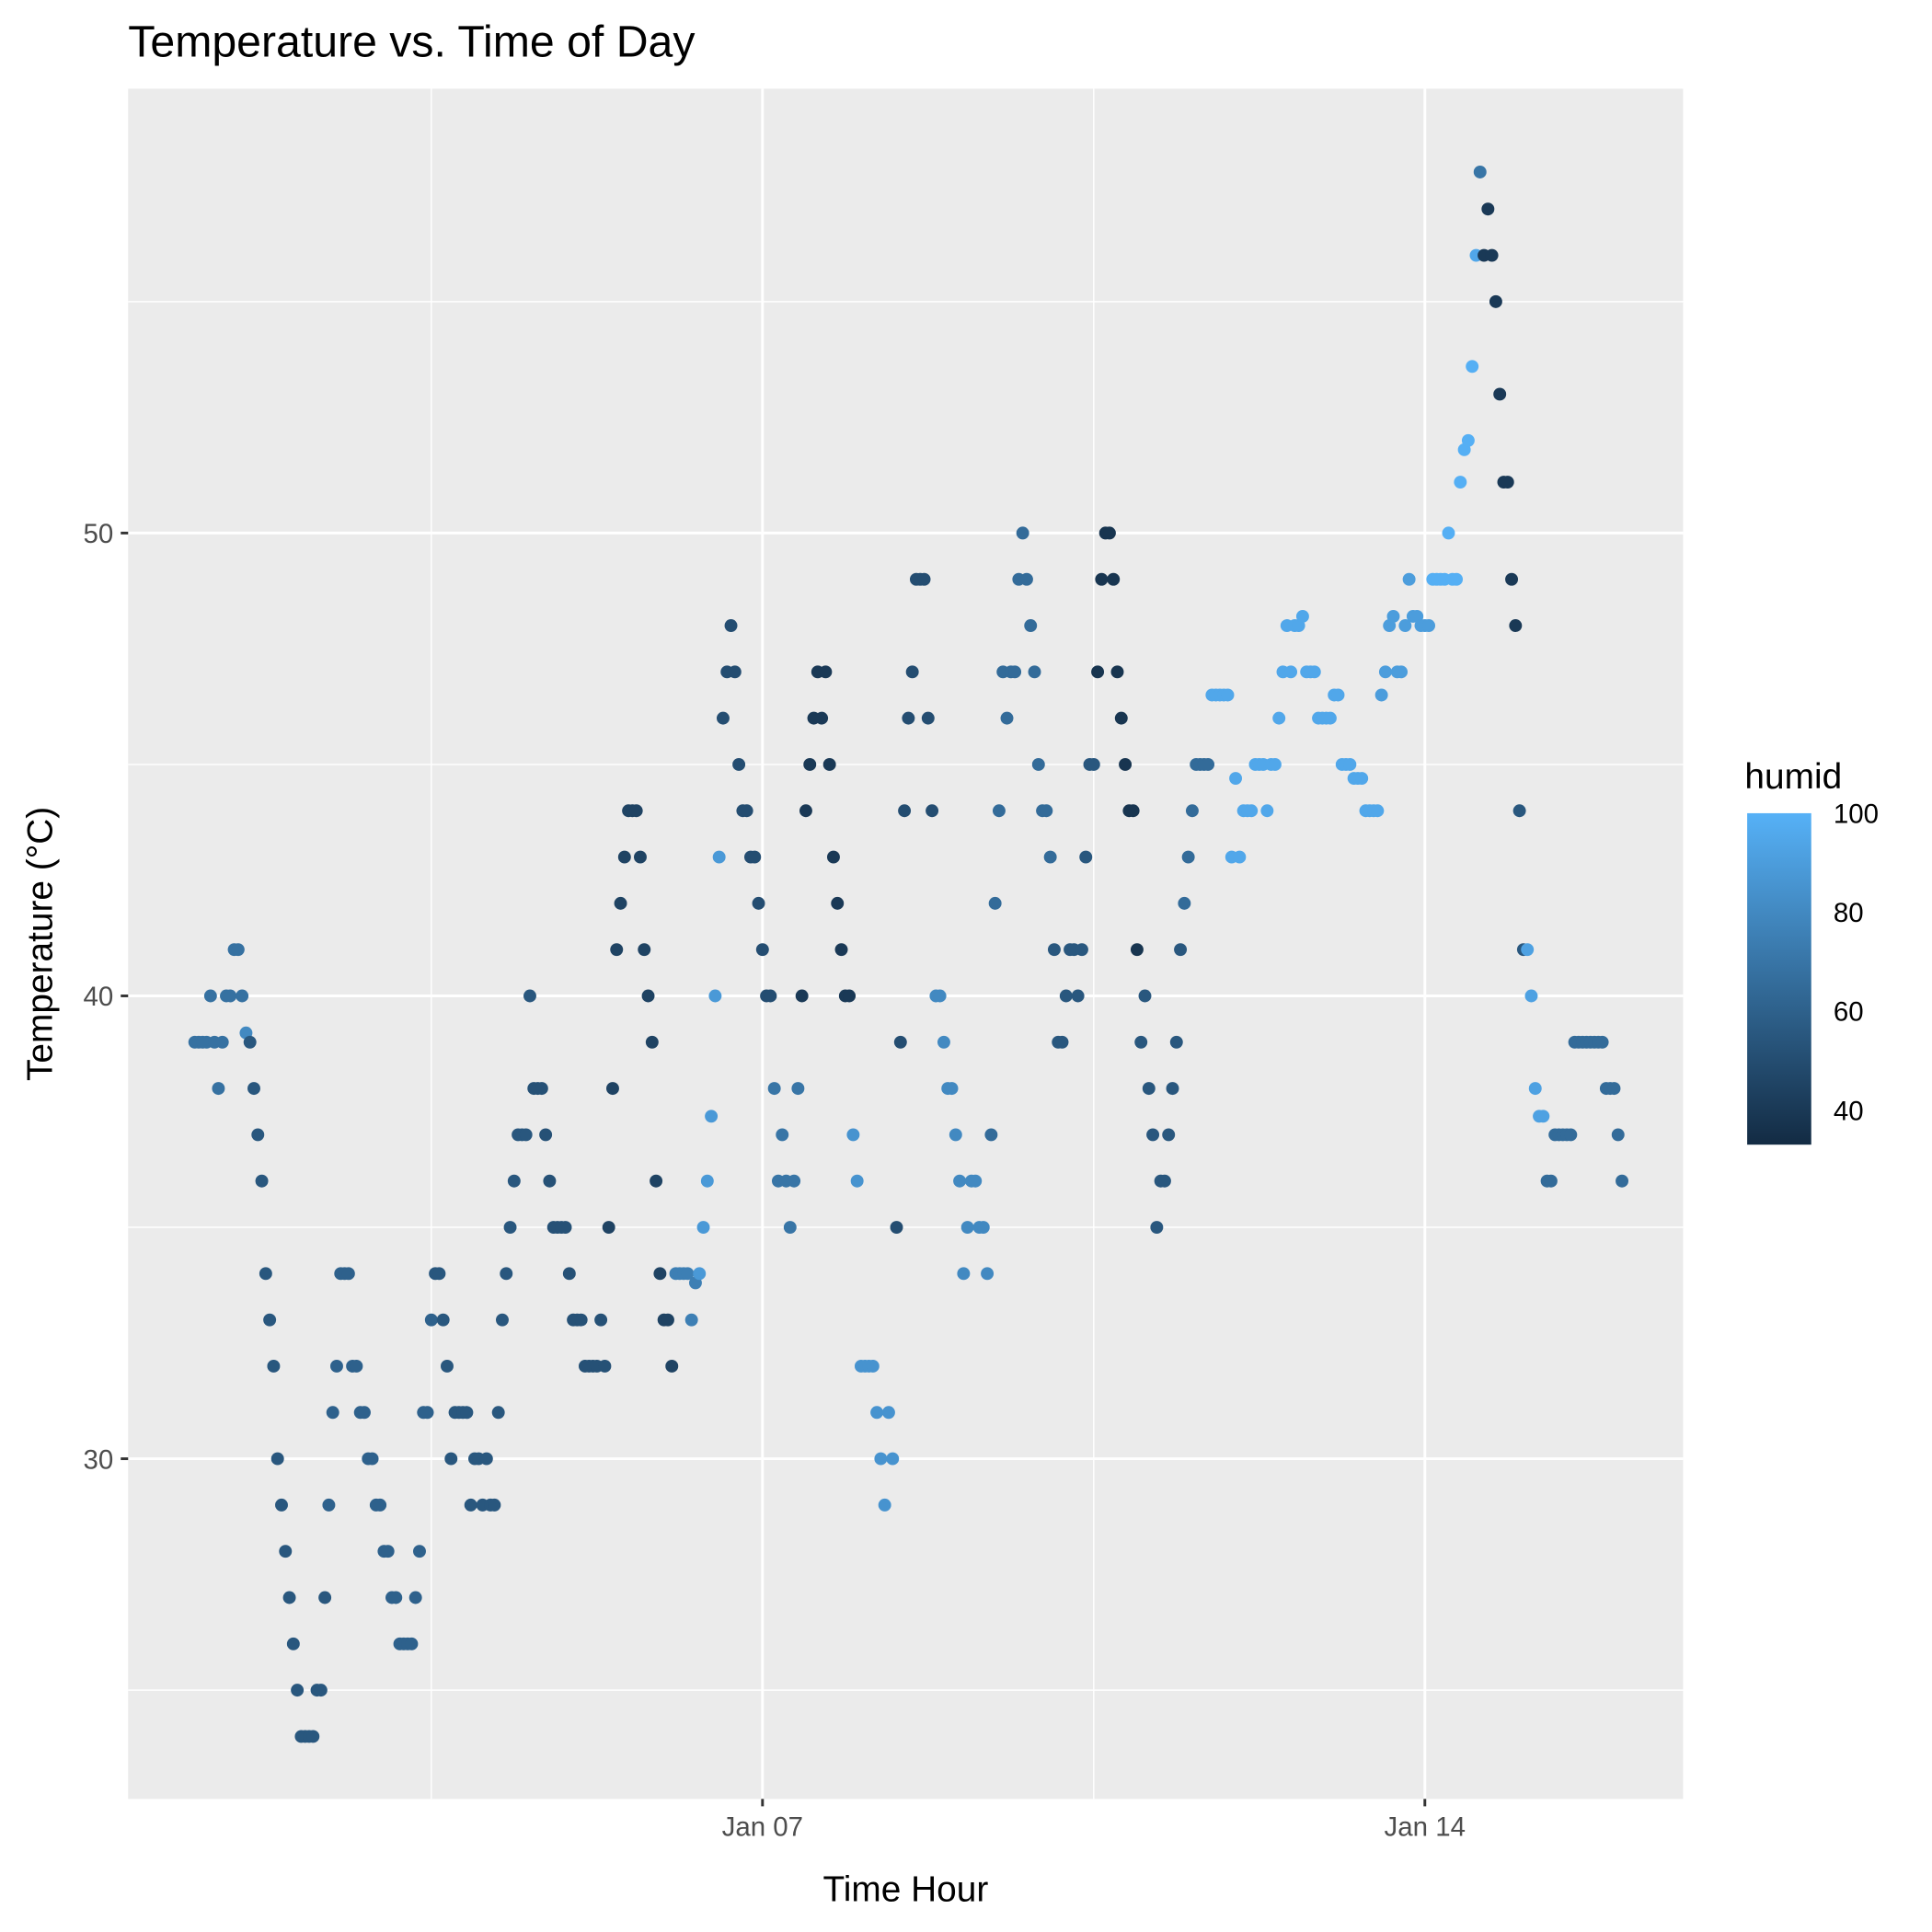 This screenshot has height=1932, width=1932. Describe the element at coordinates (40, 944) in the screenshot. I see `y-axis-title: Temperature (°C)` at that location.